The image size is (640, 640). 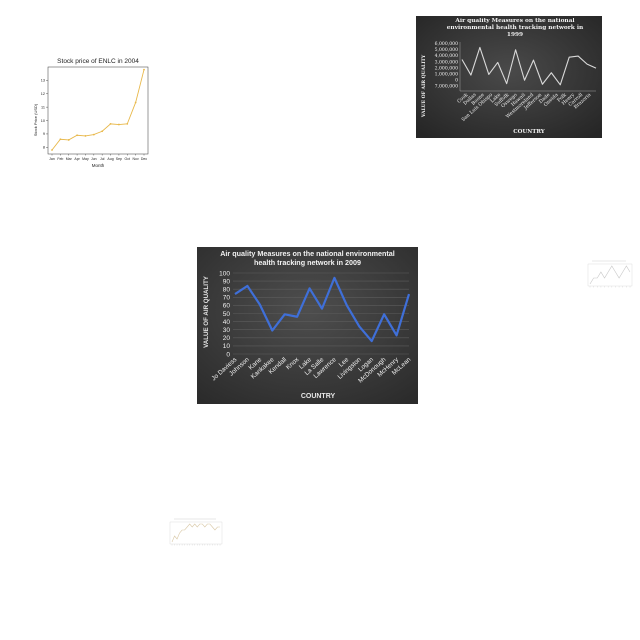 What do you see at coordinates (136, 159) in the screenshot?
I see `x-tick-label: Nov` at bounding box center [136, 159].